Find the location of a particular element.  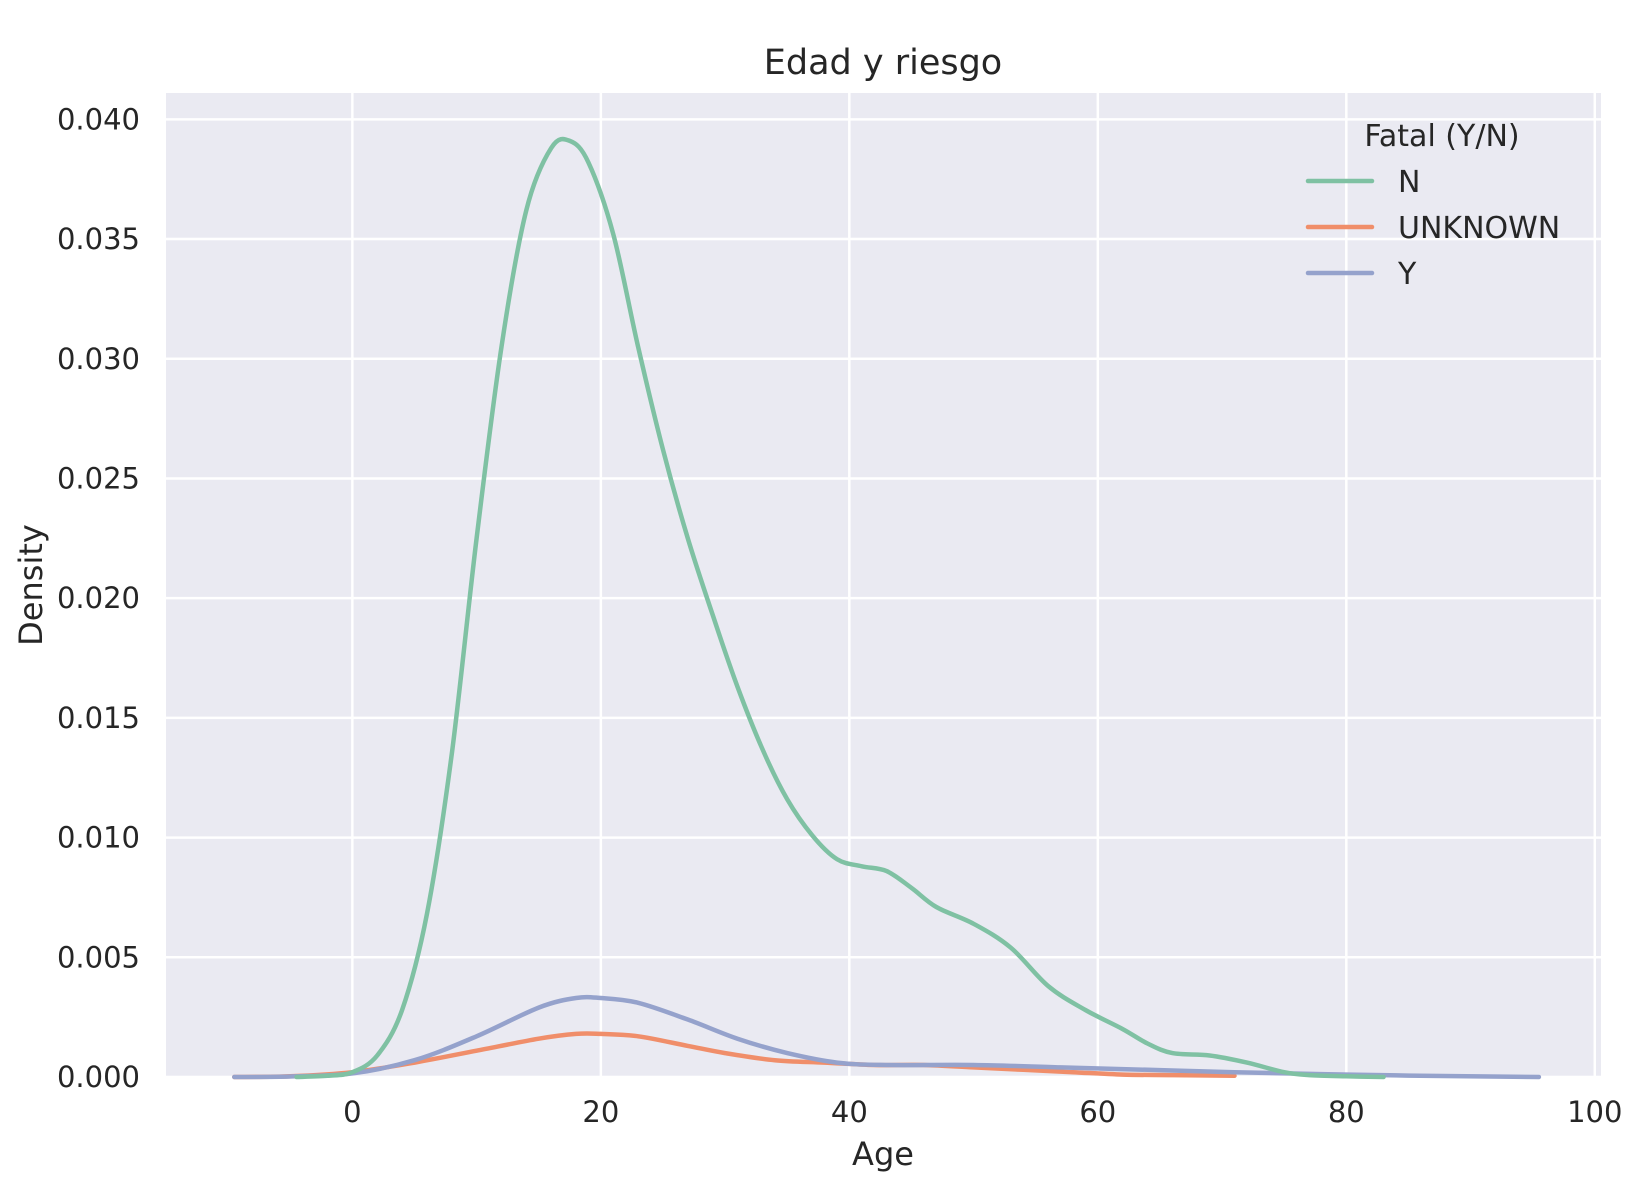

y-tick-label: 0.030 is located at coordinates (98, 359).